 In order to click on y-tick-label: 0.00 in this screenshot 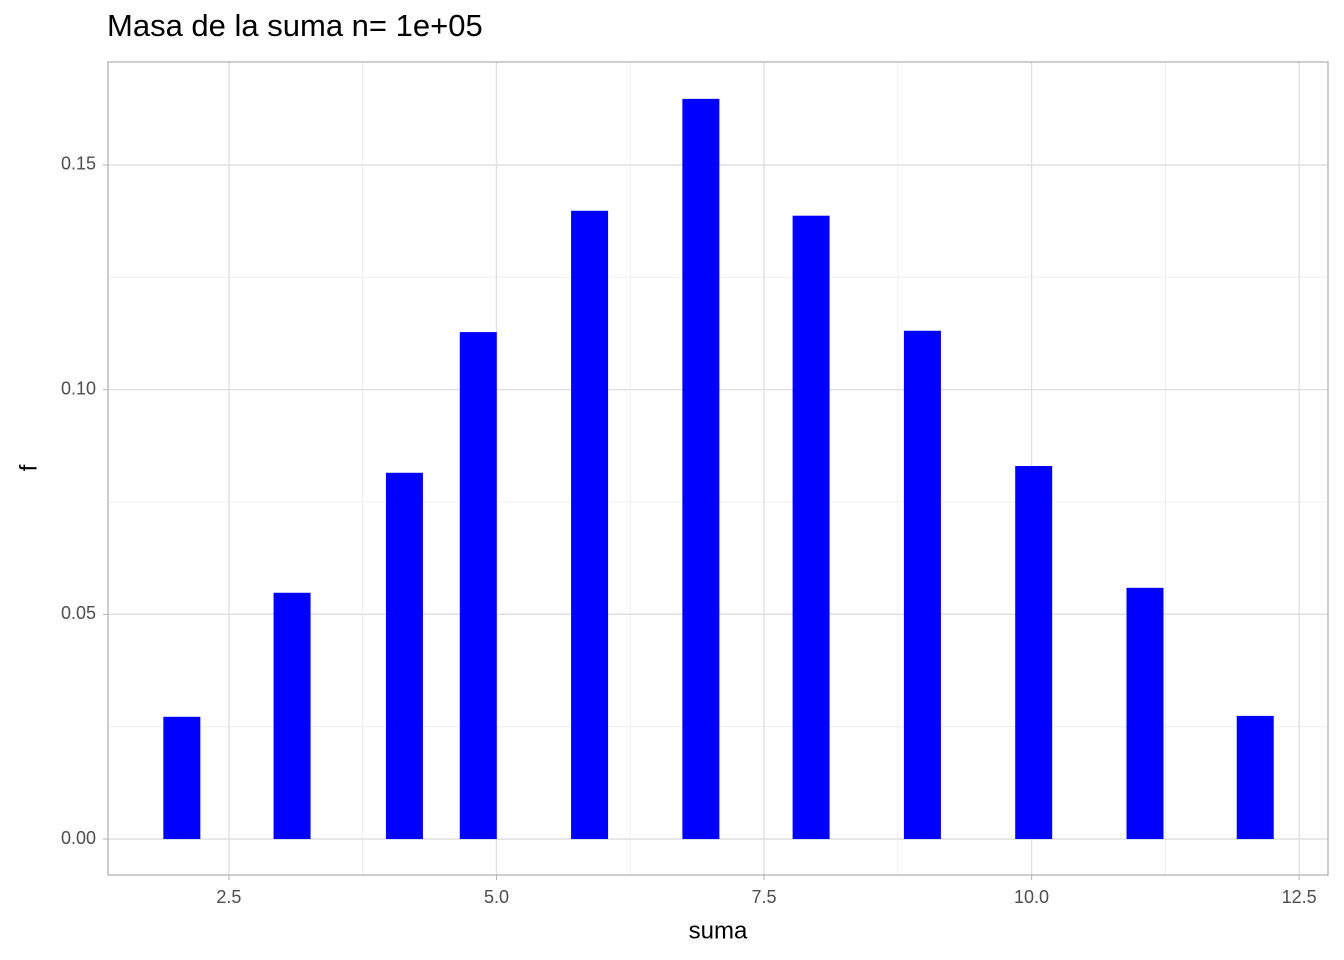, I will do `click(78, 838)`.